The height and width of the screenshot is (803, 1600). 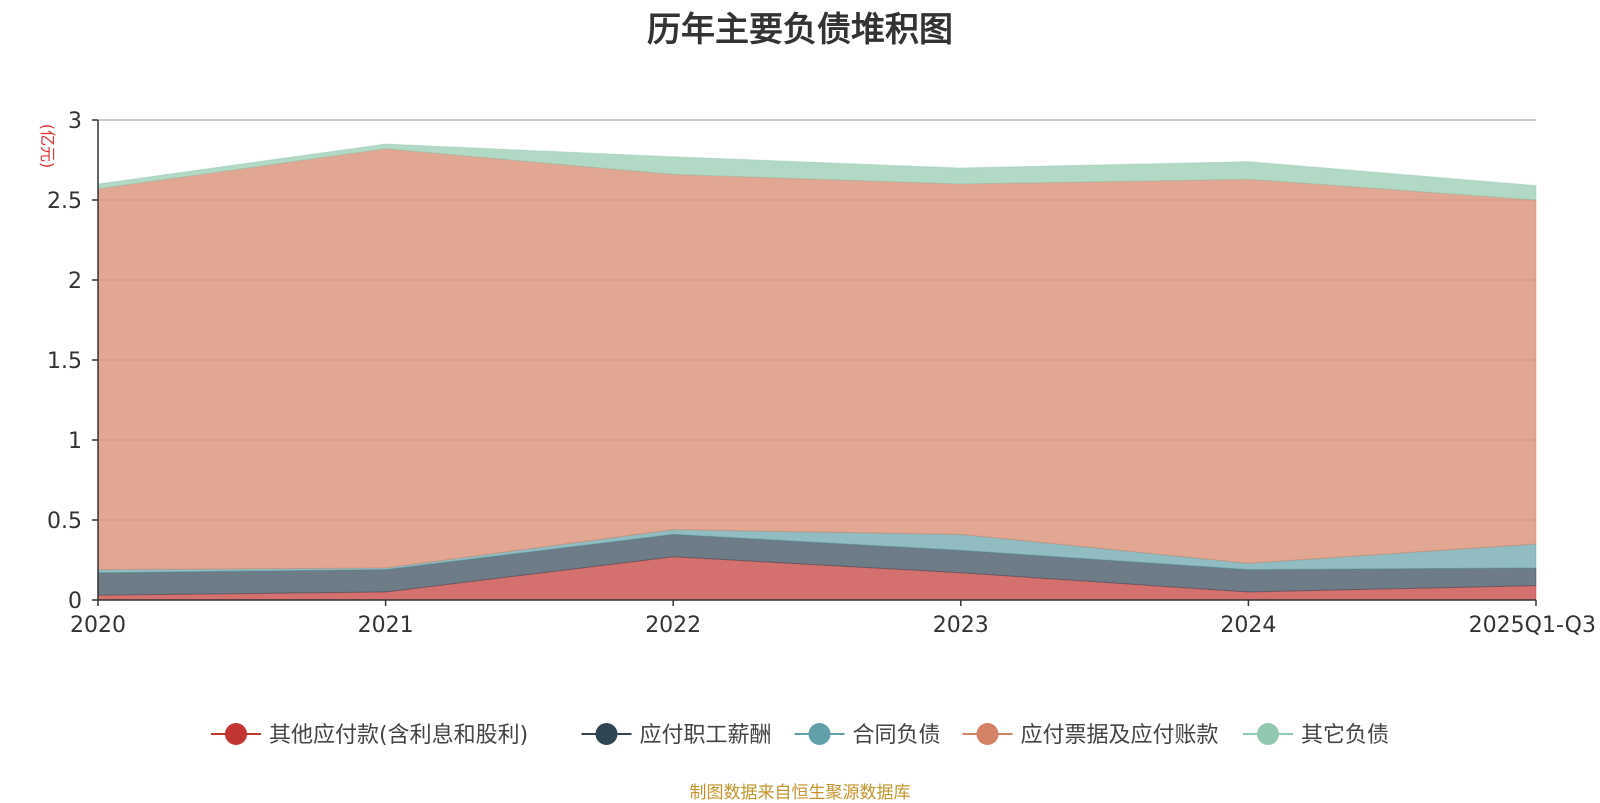 I want to click on y-axis-unit-label: (亿元), so click(x=47, y=146).